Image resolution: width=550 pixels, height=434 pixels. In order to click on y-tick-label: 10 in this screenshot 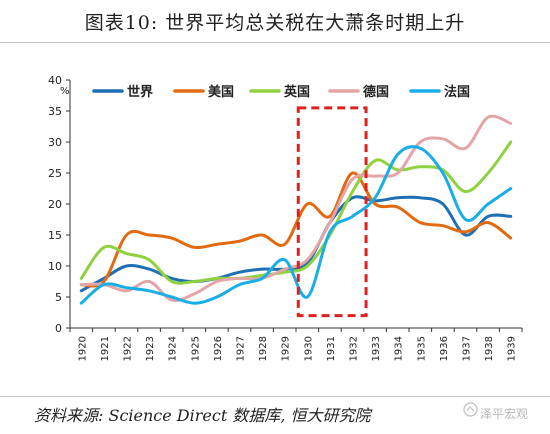, I will do `click(55, 266)`.